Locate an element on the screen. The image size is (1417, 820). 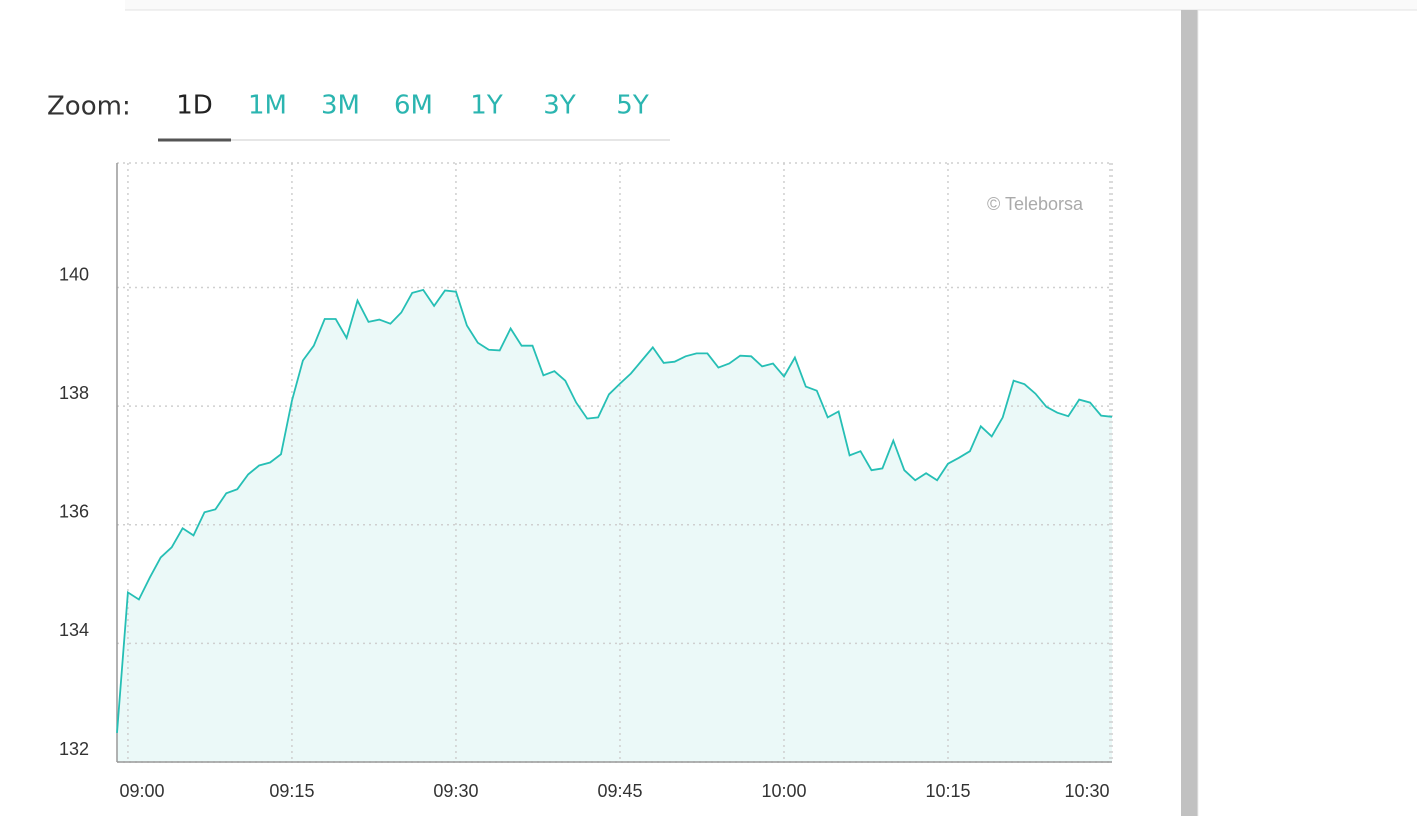
credit: © Teleborsa is located at coordinates (1035, 204).